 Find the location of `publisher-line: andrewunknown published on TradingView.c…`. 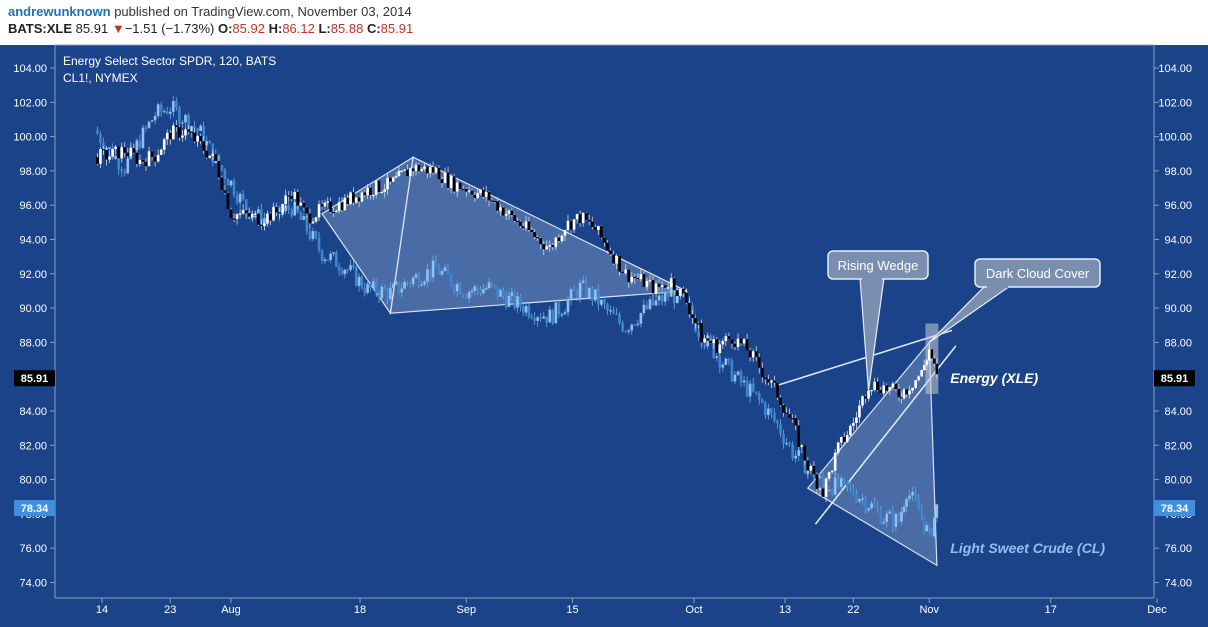

publisher-line: andrewunknown published on TradingView.c… is located at coordinates (210, 11).